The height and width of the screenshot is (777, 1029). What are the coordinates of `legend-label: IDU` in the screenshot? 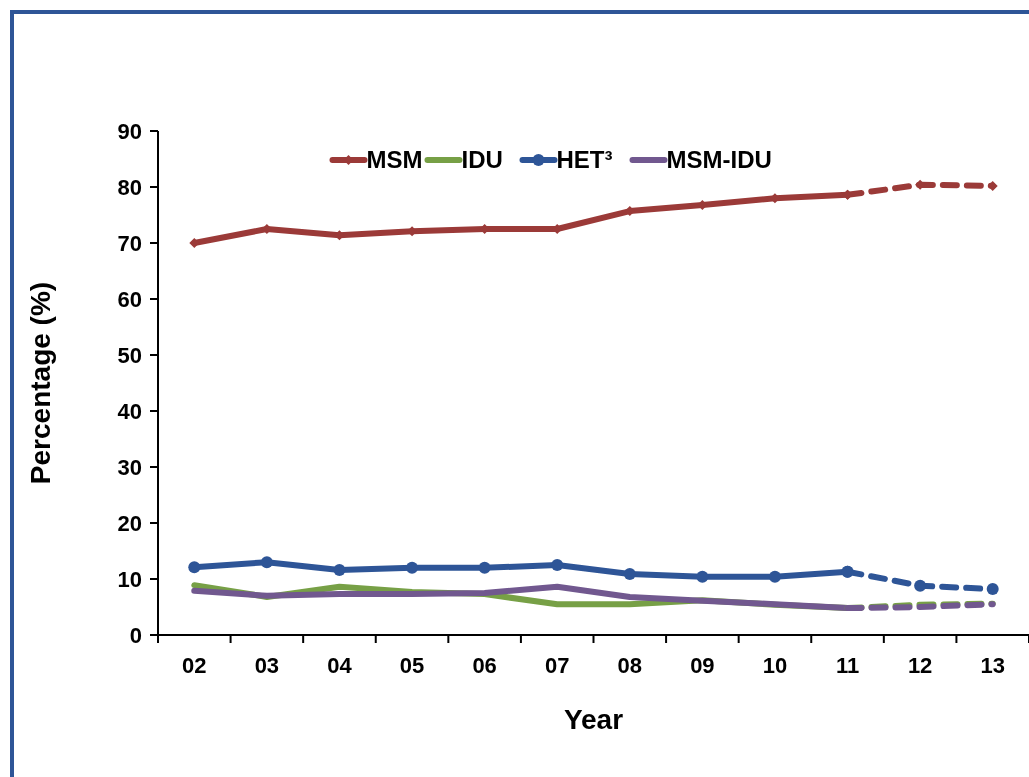 It's located at (482, 160).